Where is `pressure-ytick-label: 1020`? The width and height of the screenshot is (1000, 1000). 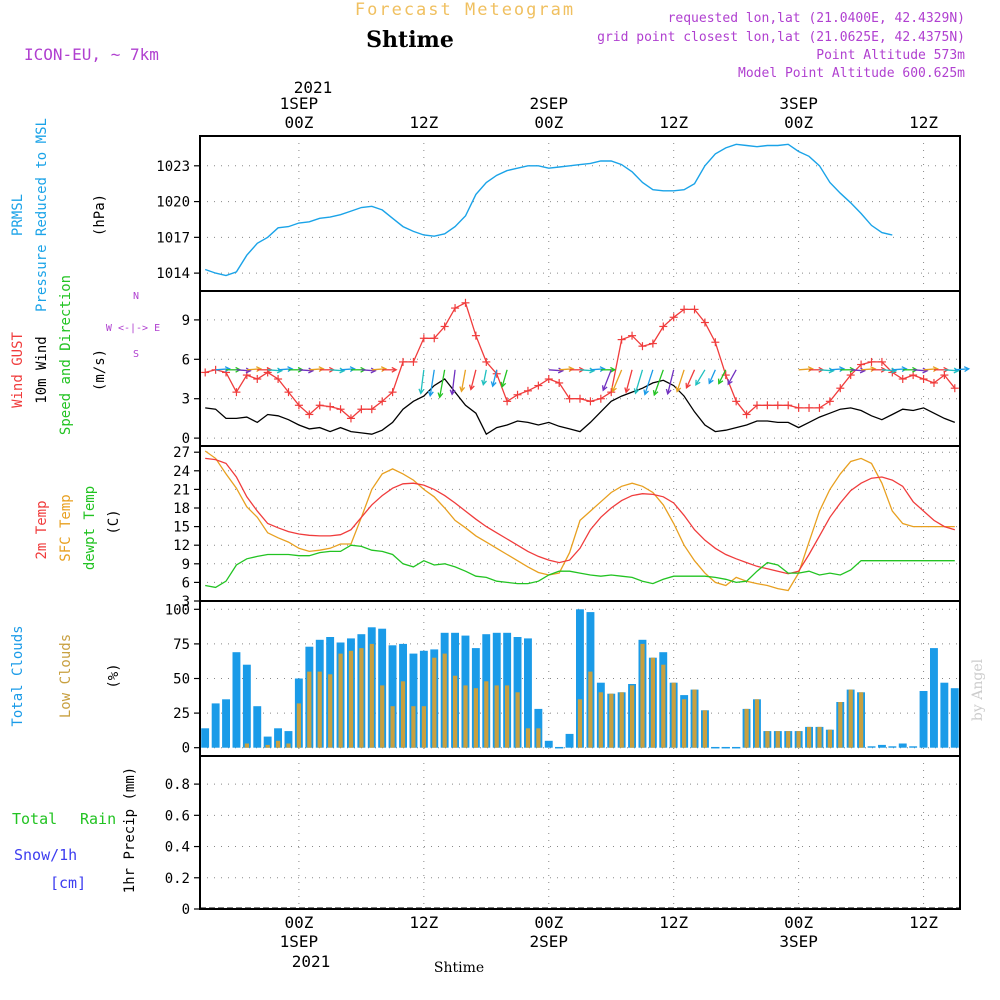
pressure-ytick-label: 1020 is located at coordinates (173, 203).